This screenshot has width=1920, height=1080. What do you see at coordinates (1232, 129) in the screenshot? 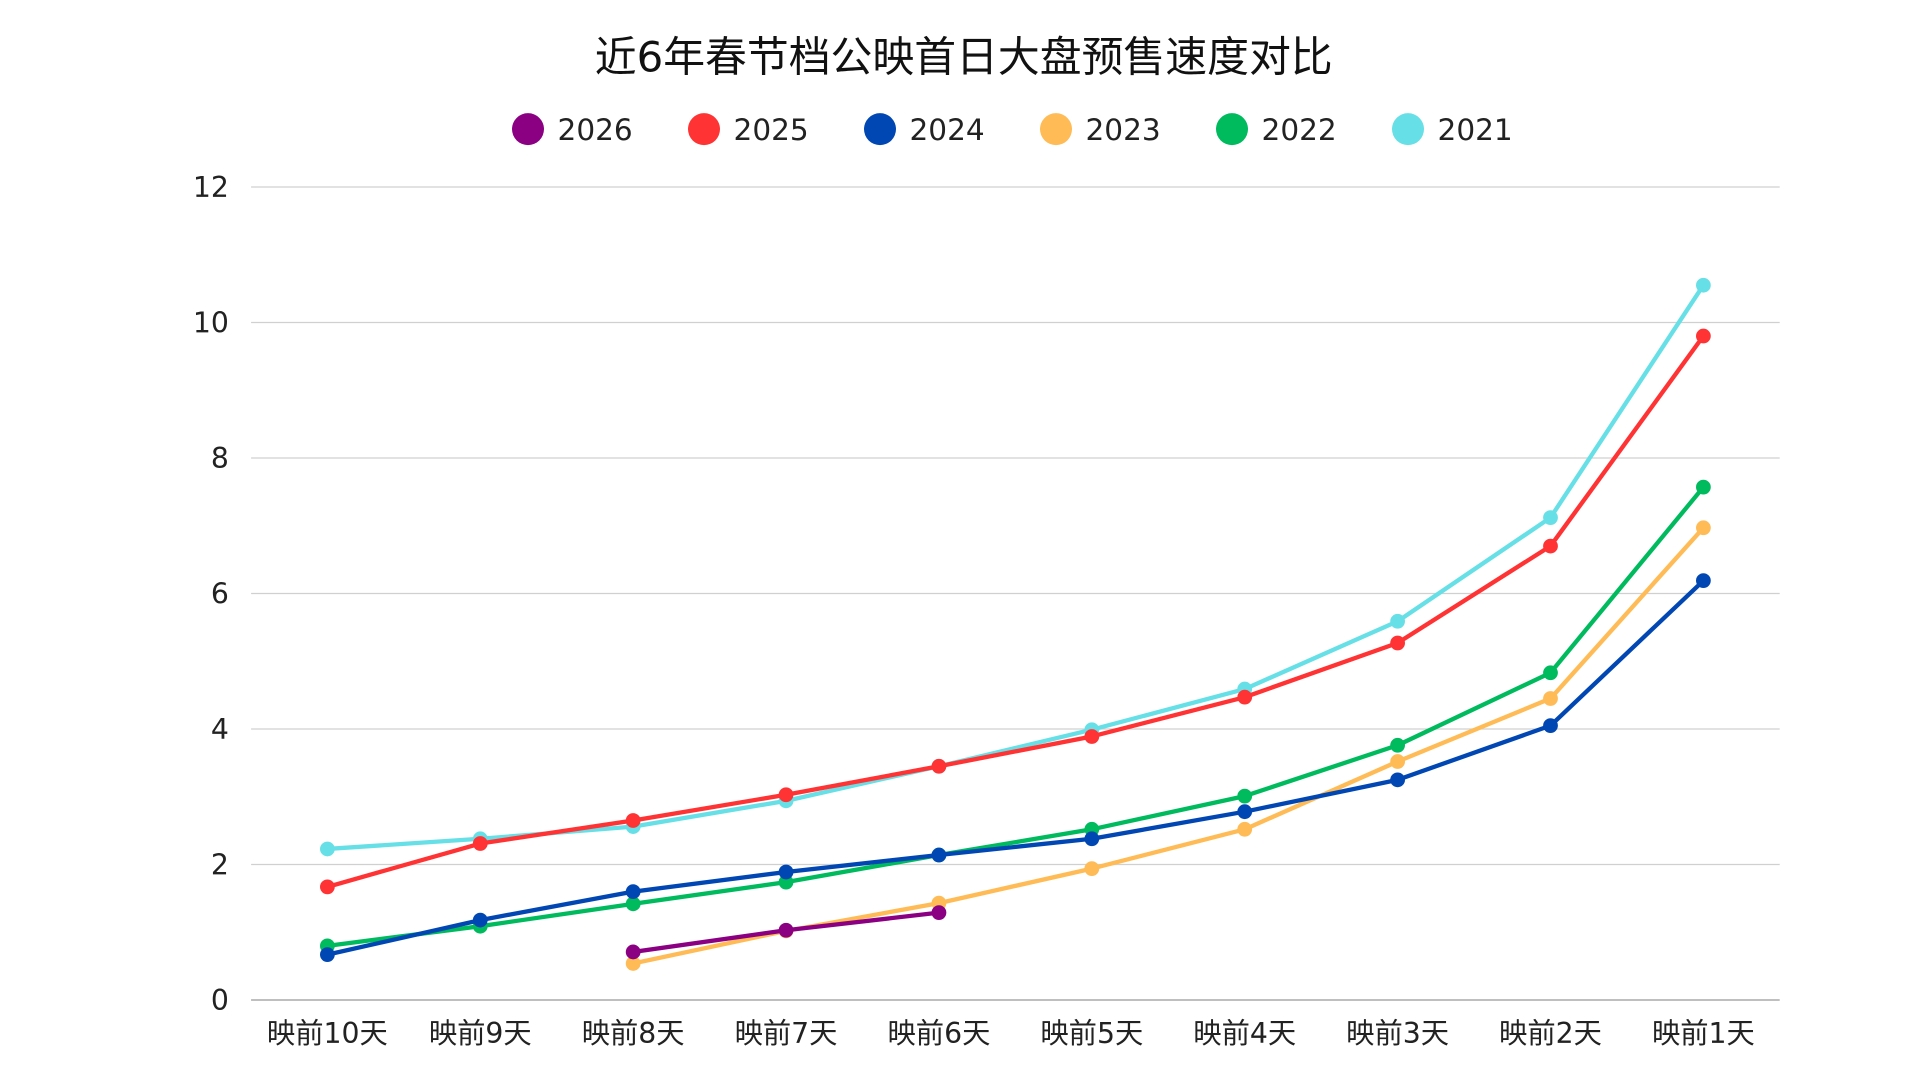
I see `legend-marker-2022` at bounding box center [1232, 129].